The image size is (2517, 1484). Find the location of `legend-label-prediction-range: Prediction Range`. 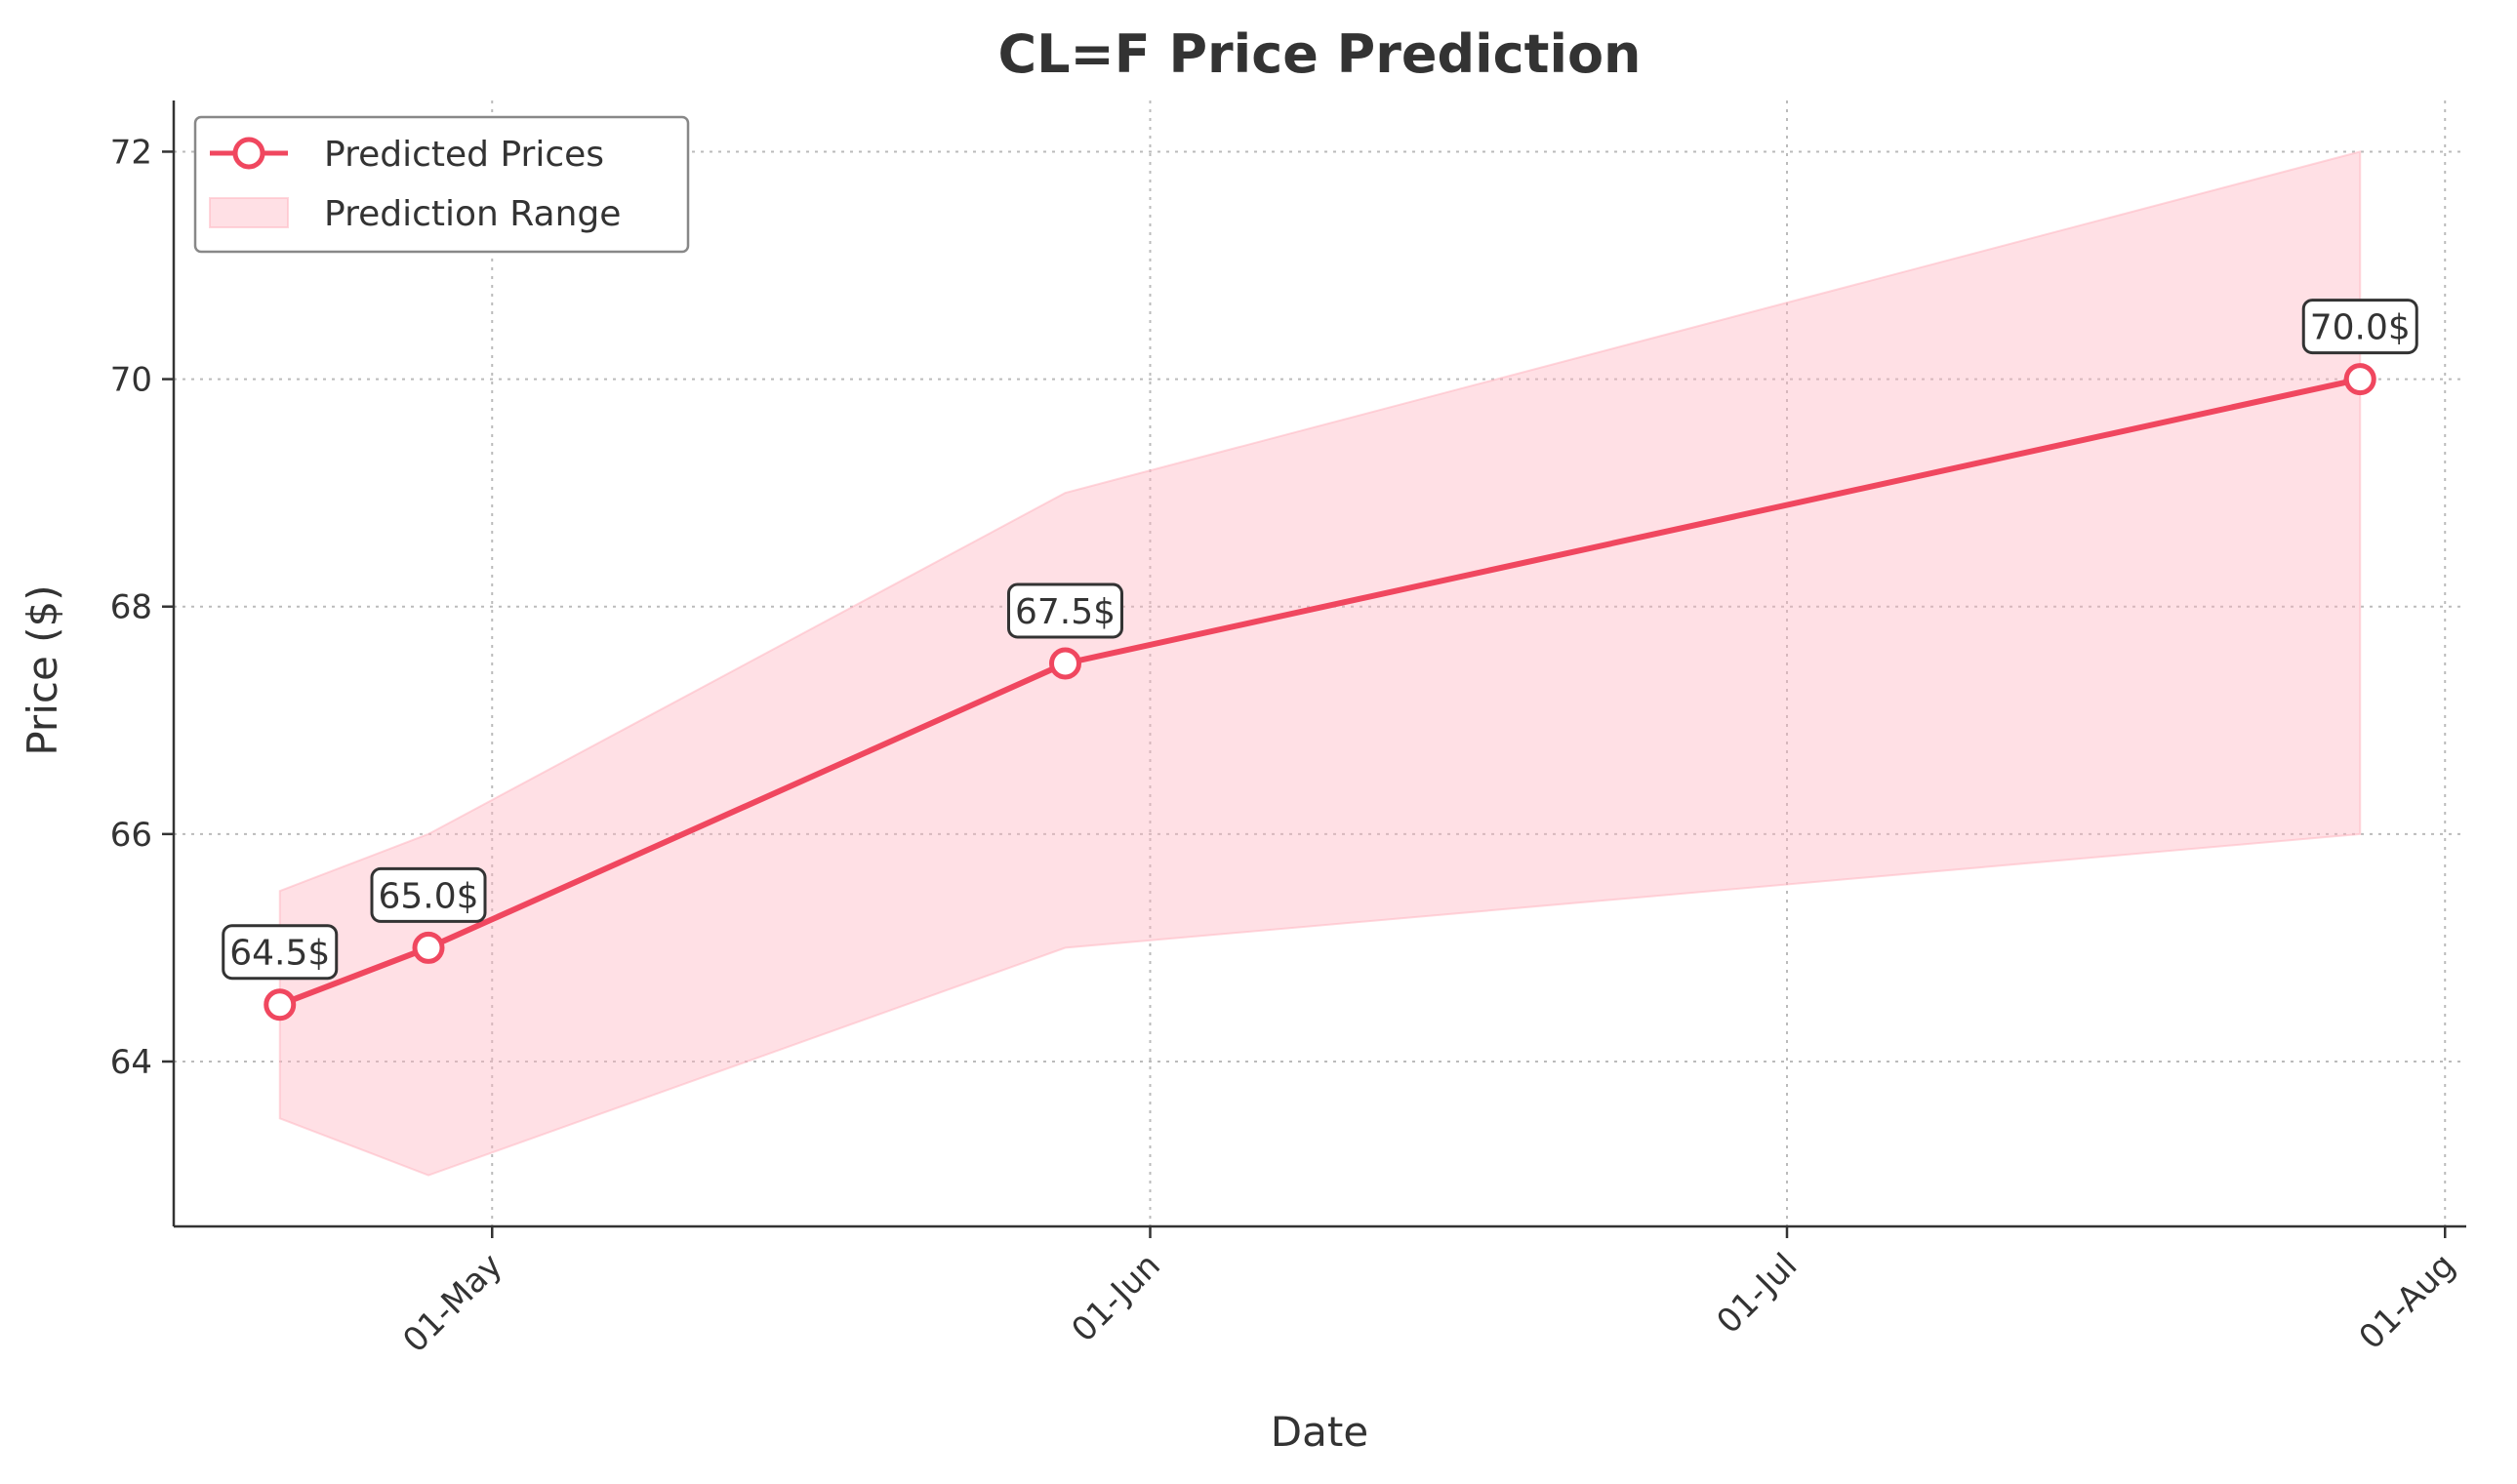

legend-label-prediction-range: Prediction Range is located at coordinates (472, 214).